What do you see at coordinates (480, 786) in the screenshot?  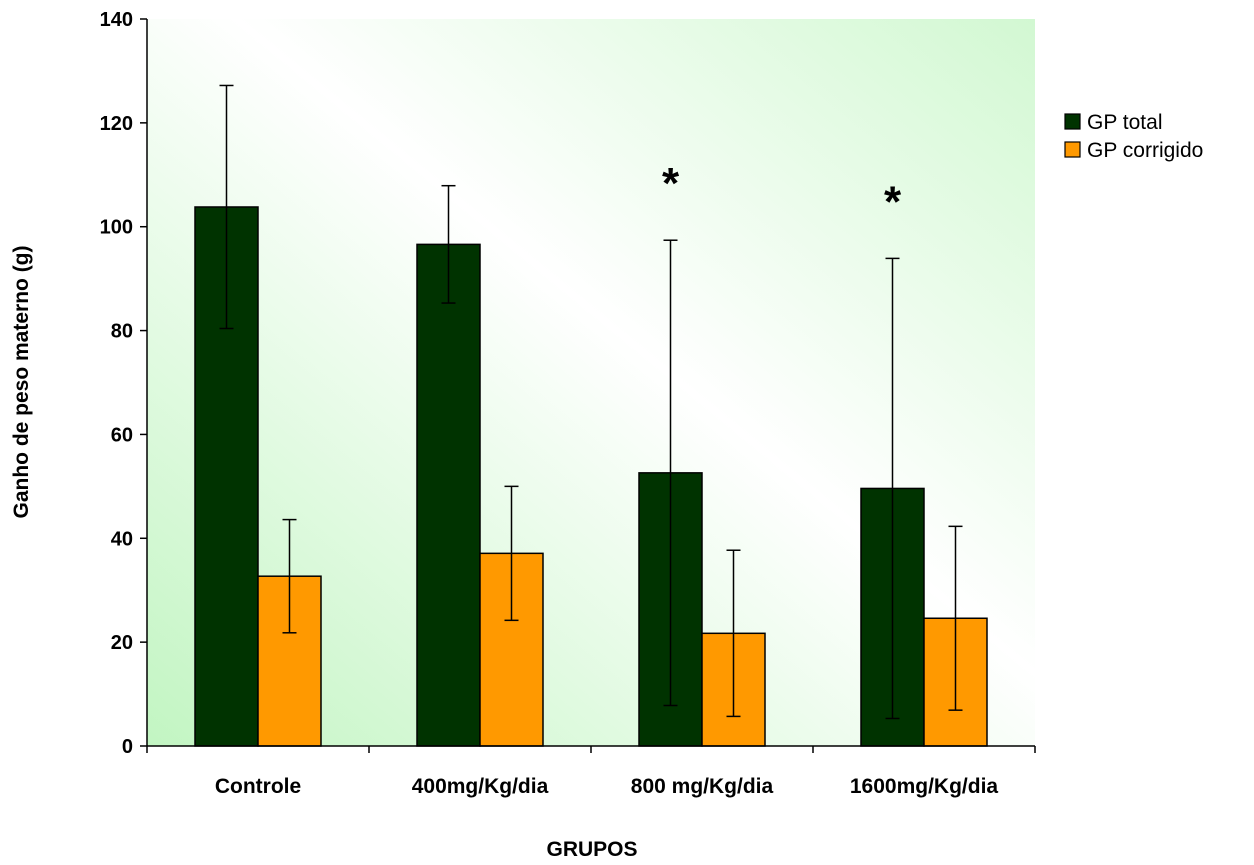 I see `x-category-label: 400mg/Kg/dia` at bounding box center [480, 786].